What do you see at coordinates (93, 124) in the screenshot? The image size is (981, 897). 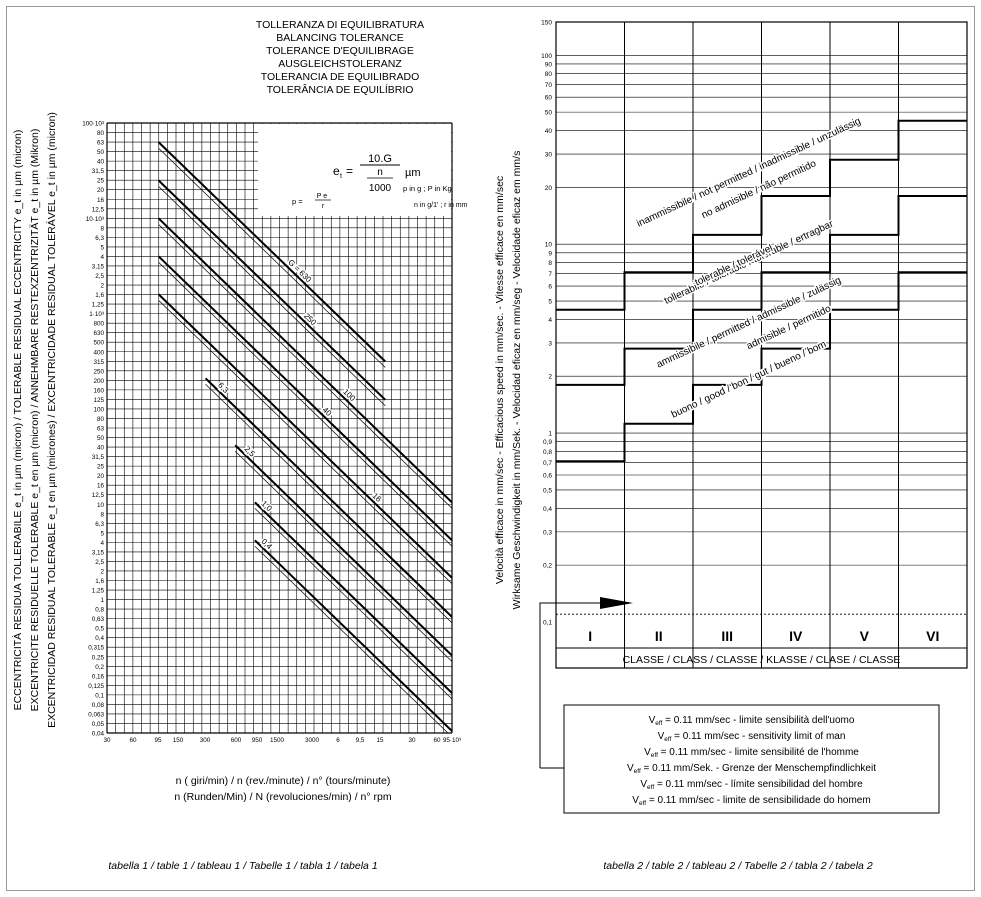 I see `y-tick-label: 100·10³` at bounding box center [93, 124].